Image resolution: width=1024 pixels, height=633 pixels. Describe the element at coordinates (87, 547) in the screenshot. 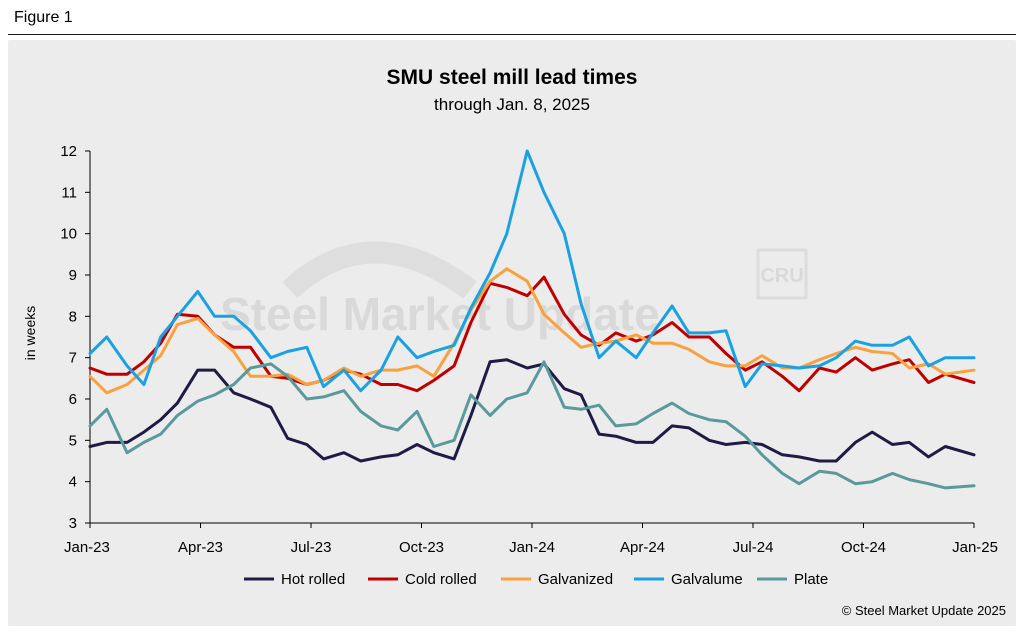

I see `x-tick-label: Jan-23` at that location.